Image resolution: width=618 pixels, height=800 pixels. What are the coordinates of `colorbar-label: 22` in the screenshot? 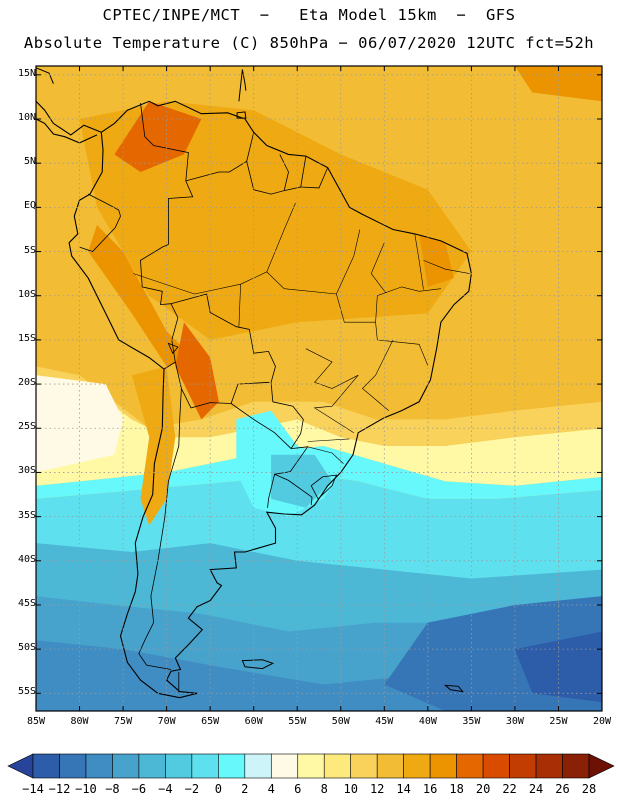 It's located at (509, 789).